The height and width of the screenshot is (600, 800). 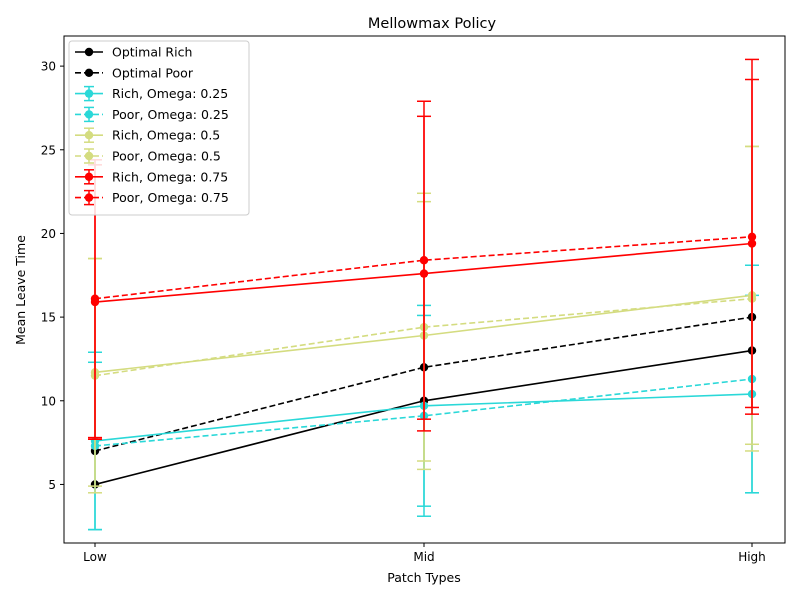 I want to click on legend-entry: Optimal Poor, so click(x=134, y=72).